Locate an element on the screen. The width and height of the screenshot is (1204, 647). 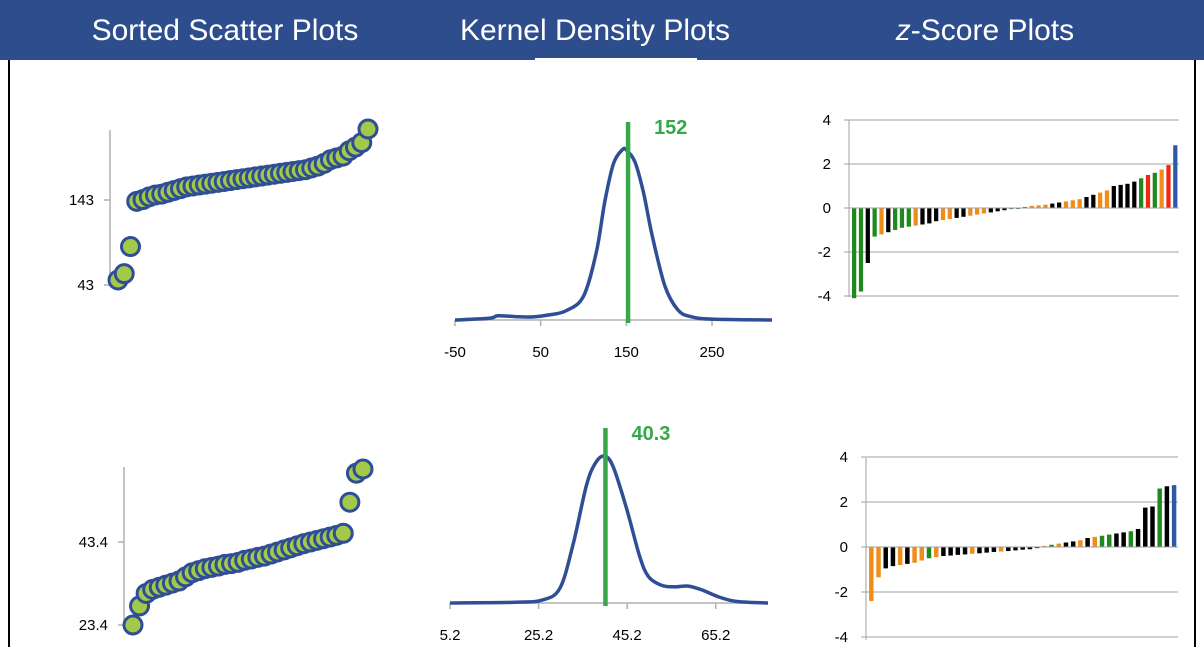
z-score-2-tick-label: 0 is located at coordinates (844, 547).